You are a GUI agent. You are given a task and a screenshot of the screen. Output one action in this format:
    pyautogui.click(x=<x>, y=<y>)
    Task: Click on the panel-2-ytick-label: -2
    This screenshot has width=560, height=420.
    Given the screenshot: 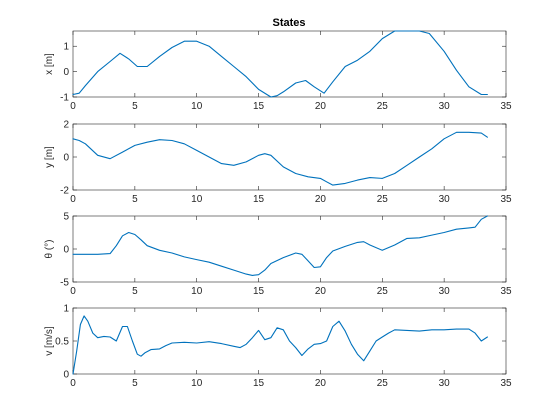 What is the action you would take?
    pyautogui.click(x=64, y=191)
    